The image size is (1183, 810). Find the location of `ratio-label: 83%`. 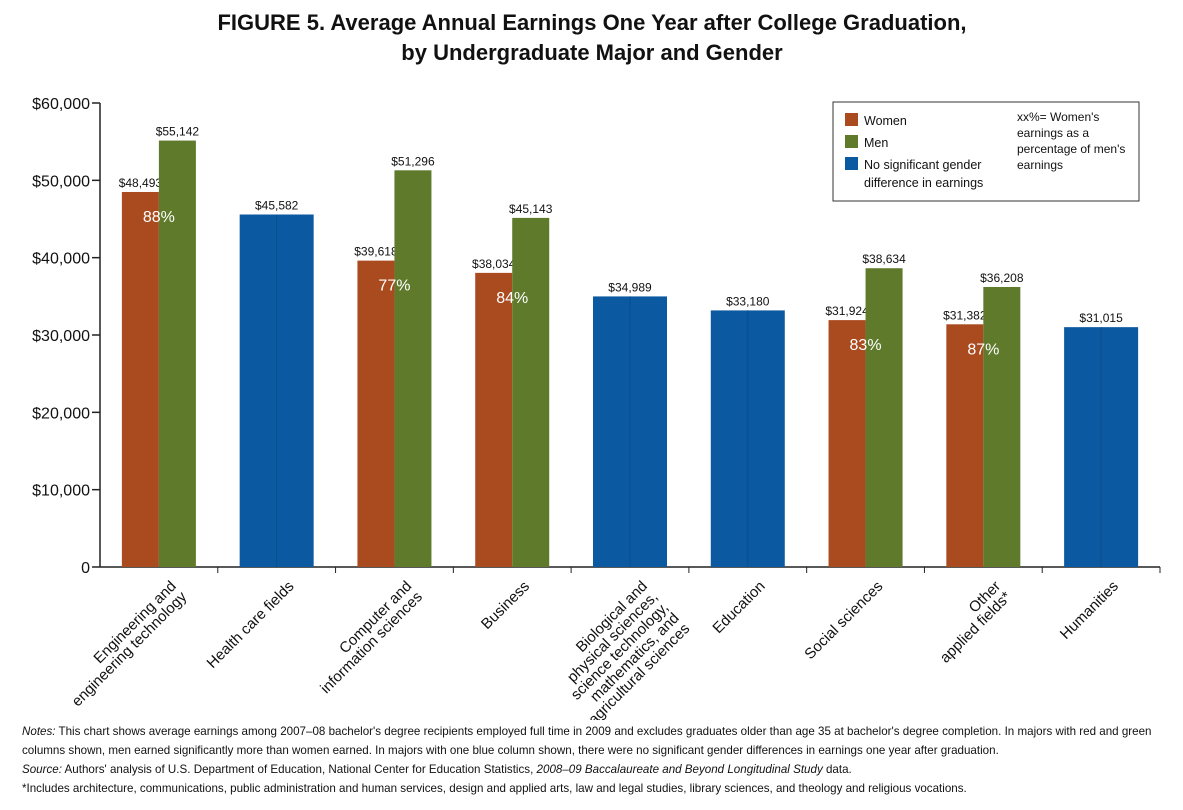

ratio-label: 83% is located at coordinates (866, 345).